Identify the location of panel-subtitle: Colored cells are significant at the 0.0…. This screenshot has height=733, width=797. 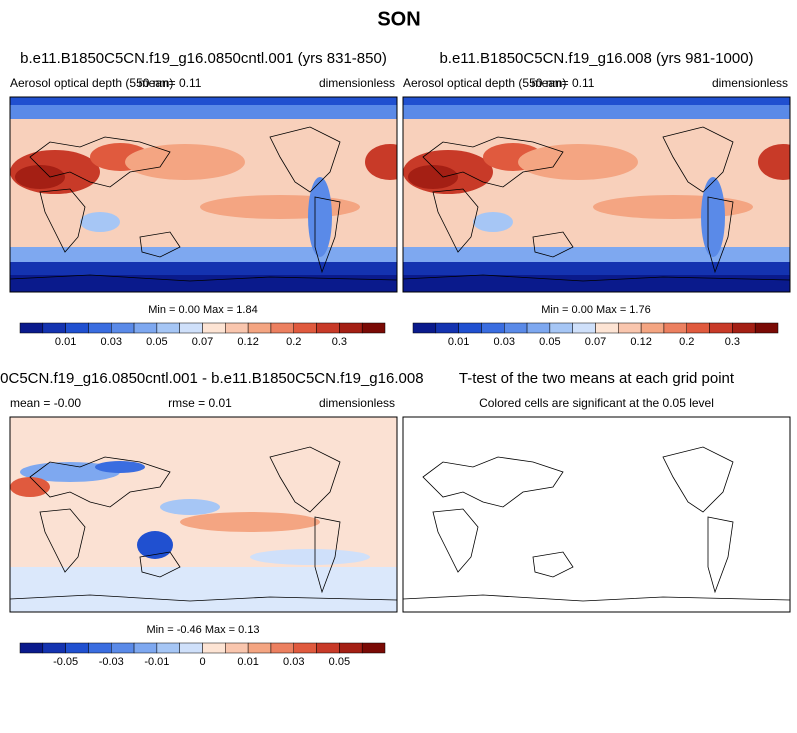
(596, 403).